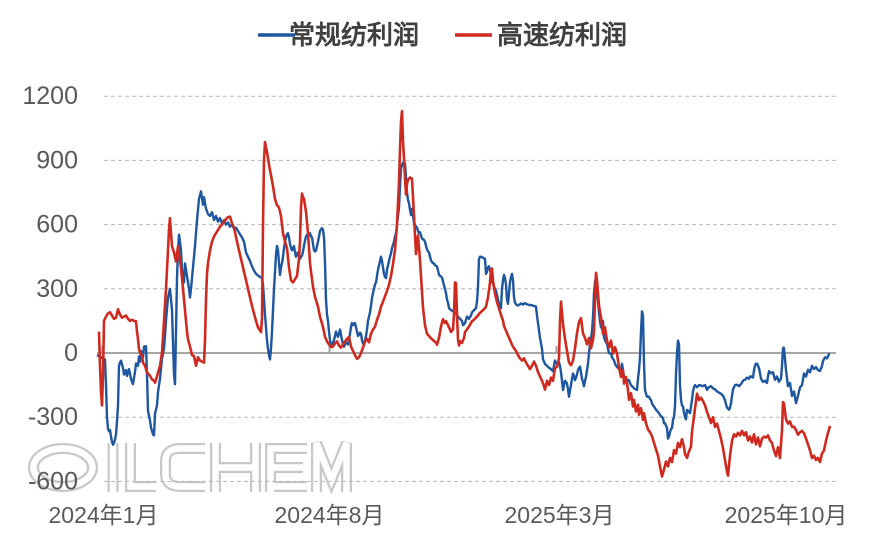 The image size is (875, 545). Describe the element at coordinates (354, 35) in the screenshot. I see `svg-text: 常规纺利润` at that location.